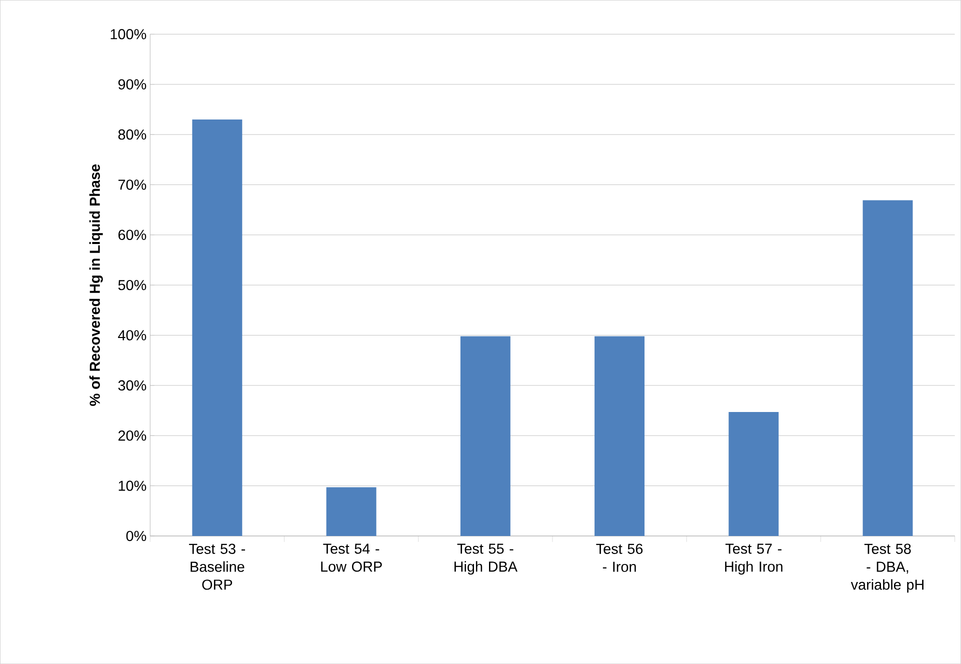 The image size is (961, 664). Describe the element at coordinates (128, 34) in the screenshot. I see `y-tick-label: 100%` at that location.